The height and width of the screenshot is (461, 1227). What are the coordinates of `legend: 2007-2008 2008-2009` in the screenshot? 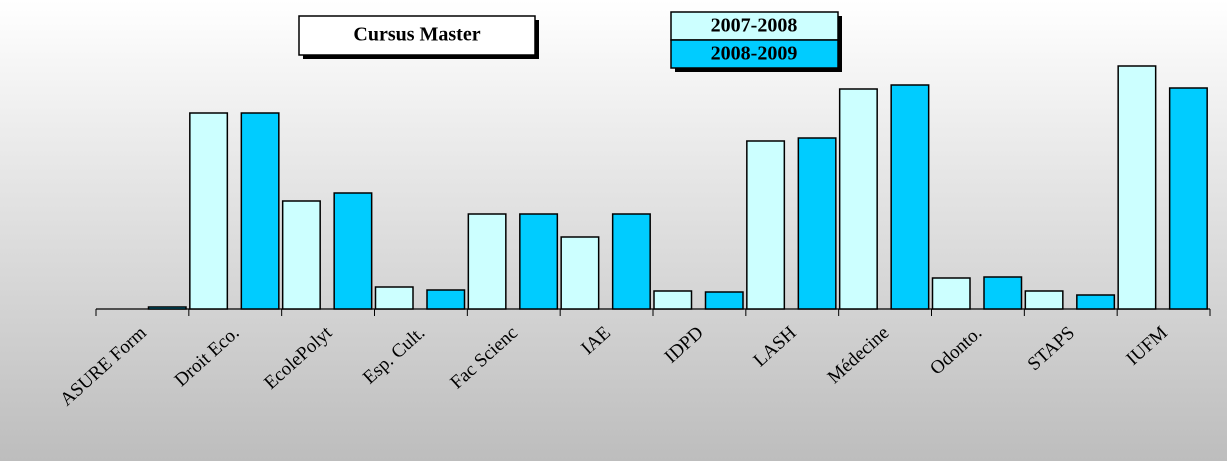 It's located at (754, 40).